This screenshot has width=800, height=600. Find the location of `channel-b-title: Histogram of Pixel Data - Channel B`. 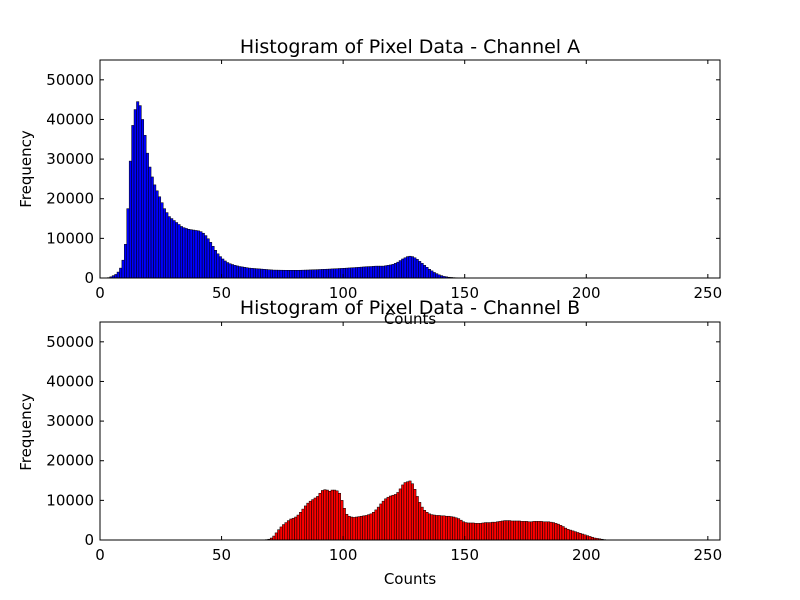

channel-b-title: Histogram of Pixel Data - Channel B is located at coordinates (410, 308).